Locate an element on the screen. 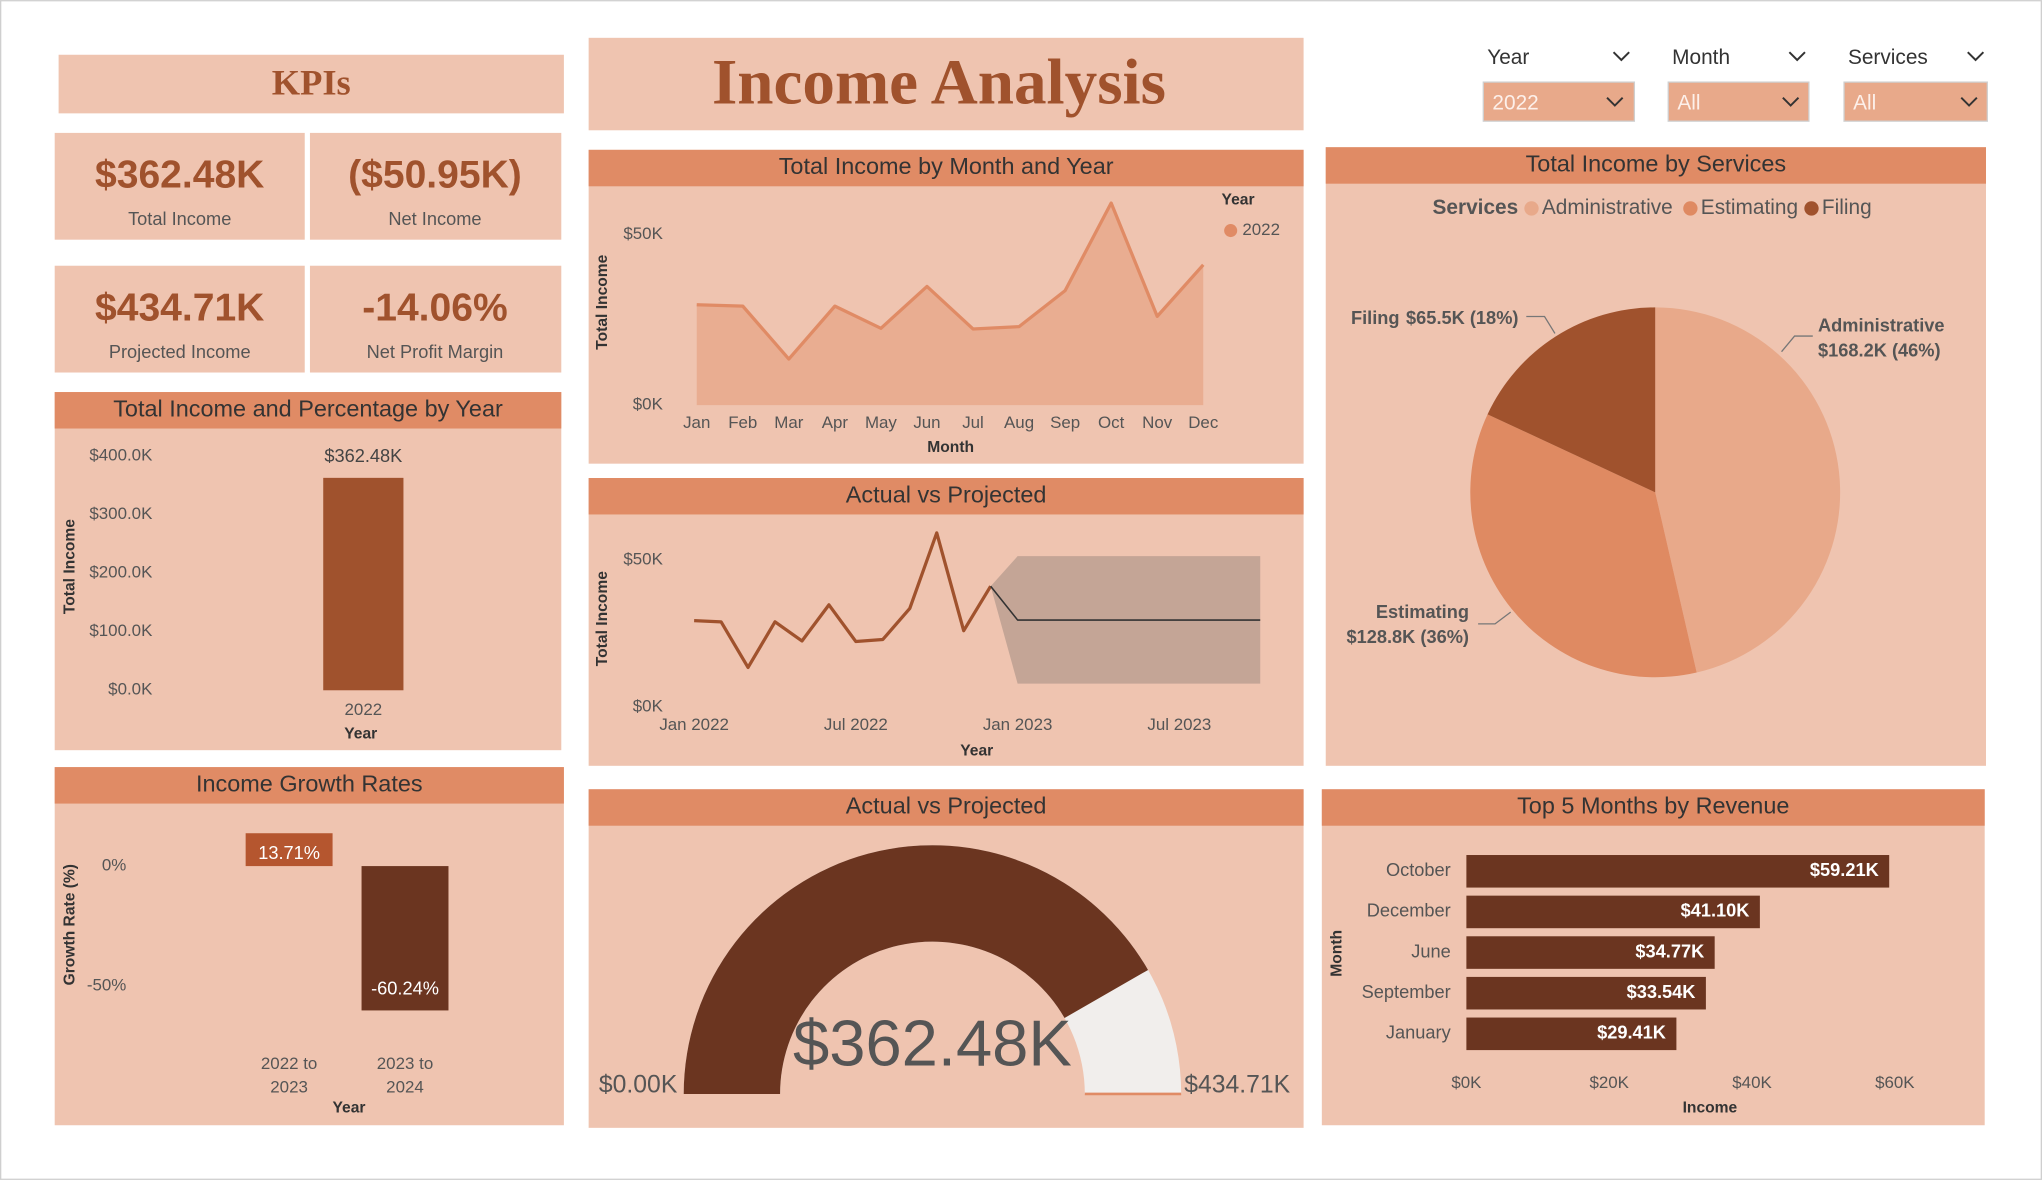 The width and height of the screenshot is (2042, 1180). data-label: $33.54K is located at coordinates (1661, 991).